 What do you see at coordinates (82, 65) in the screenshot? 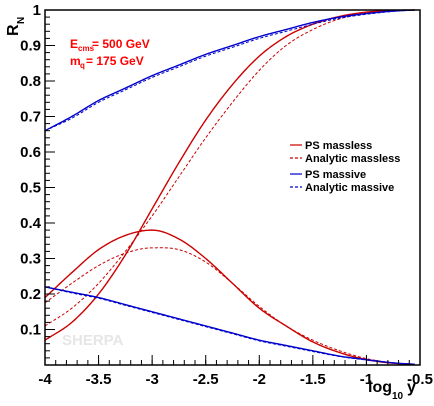
I see `mq-label-sub: q` at bounding box center [82, 65].